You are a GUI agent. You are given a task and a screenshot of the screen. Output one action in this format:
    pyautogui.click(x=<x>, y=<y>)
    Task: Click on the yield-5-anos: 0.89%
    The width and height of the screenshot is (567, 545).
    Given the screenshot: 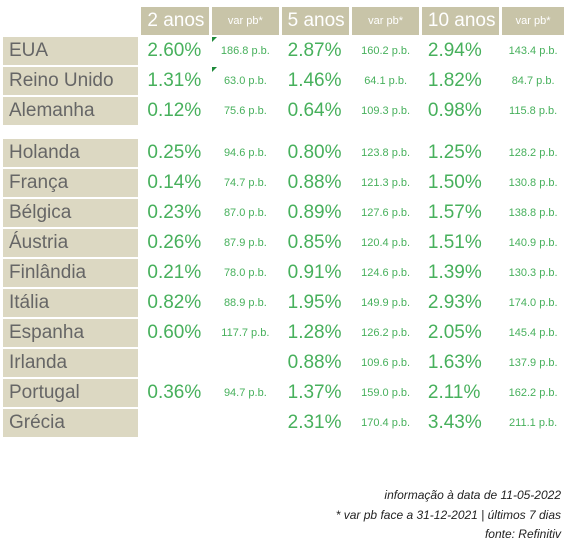 What is the action you would take?
    pyautogui.click(x=315, y=213)
    